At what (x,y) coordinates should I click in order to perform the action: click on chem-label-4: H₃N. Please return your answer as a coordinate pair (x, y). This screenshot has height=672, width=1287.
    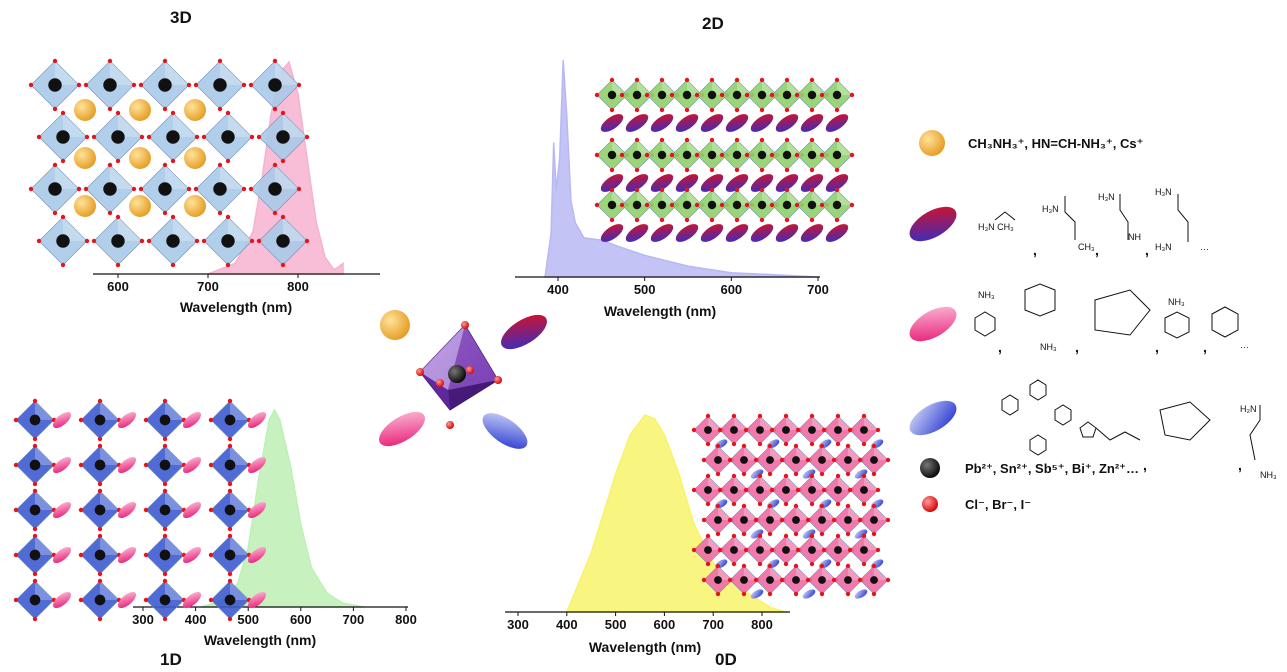
    Looking at the image, I should click on (1106, 197).